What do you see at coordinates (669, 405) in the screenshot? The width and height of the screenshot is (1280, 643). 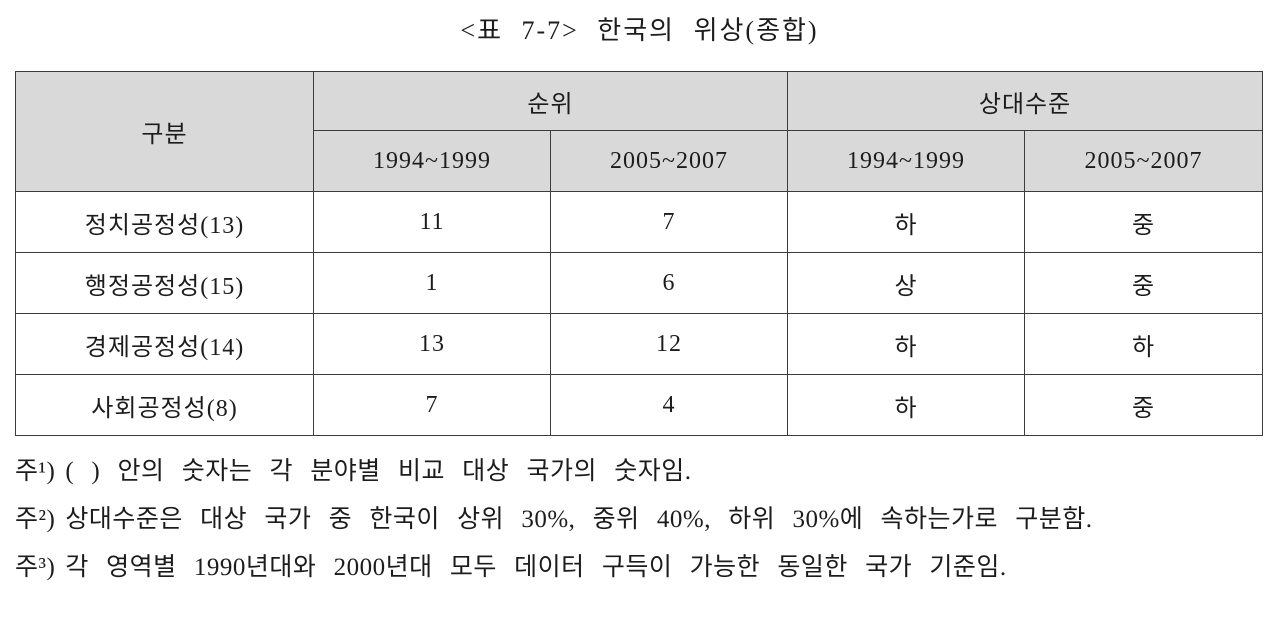 I see `table-cell: 4` at bounding box center [669, 405].